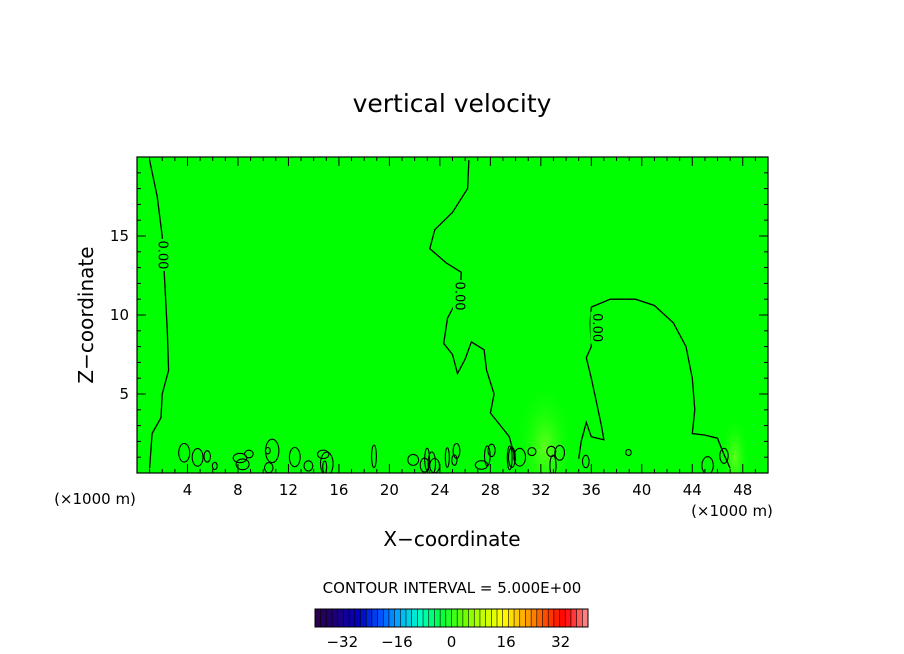 The image size is (904, 654). Describe the element at coordinates (451, 629) in the screenshot. I see `colorbar: −32 −16 0 16 32` at that location.